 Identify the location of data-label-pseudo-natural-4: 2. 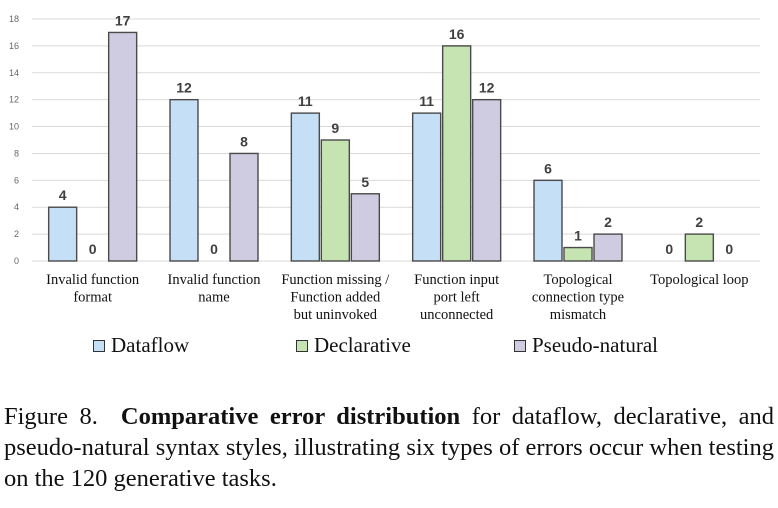
(608, 222).